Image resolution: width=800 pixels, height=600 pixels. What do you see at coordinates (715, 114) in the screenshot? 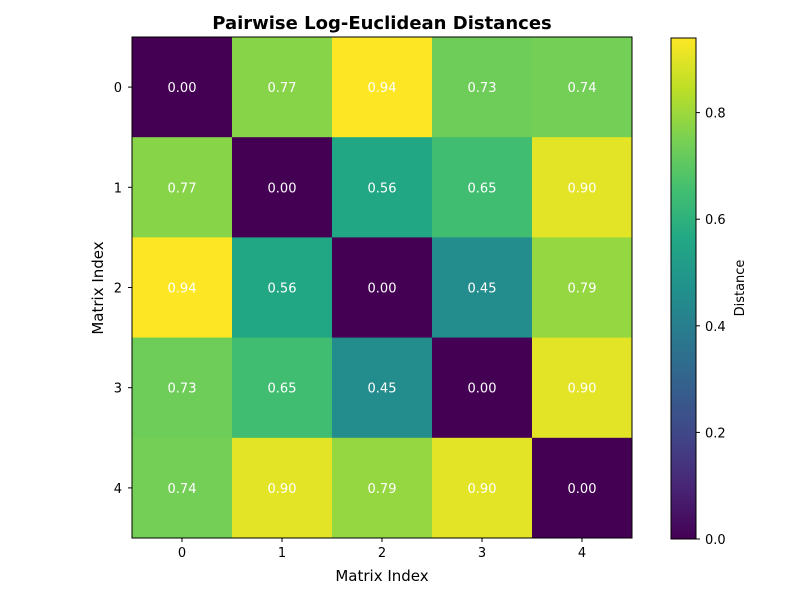
I see `colorbar-tick-label: 0.8` at bounding box center [715, 114].